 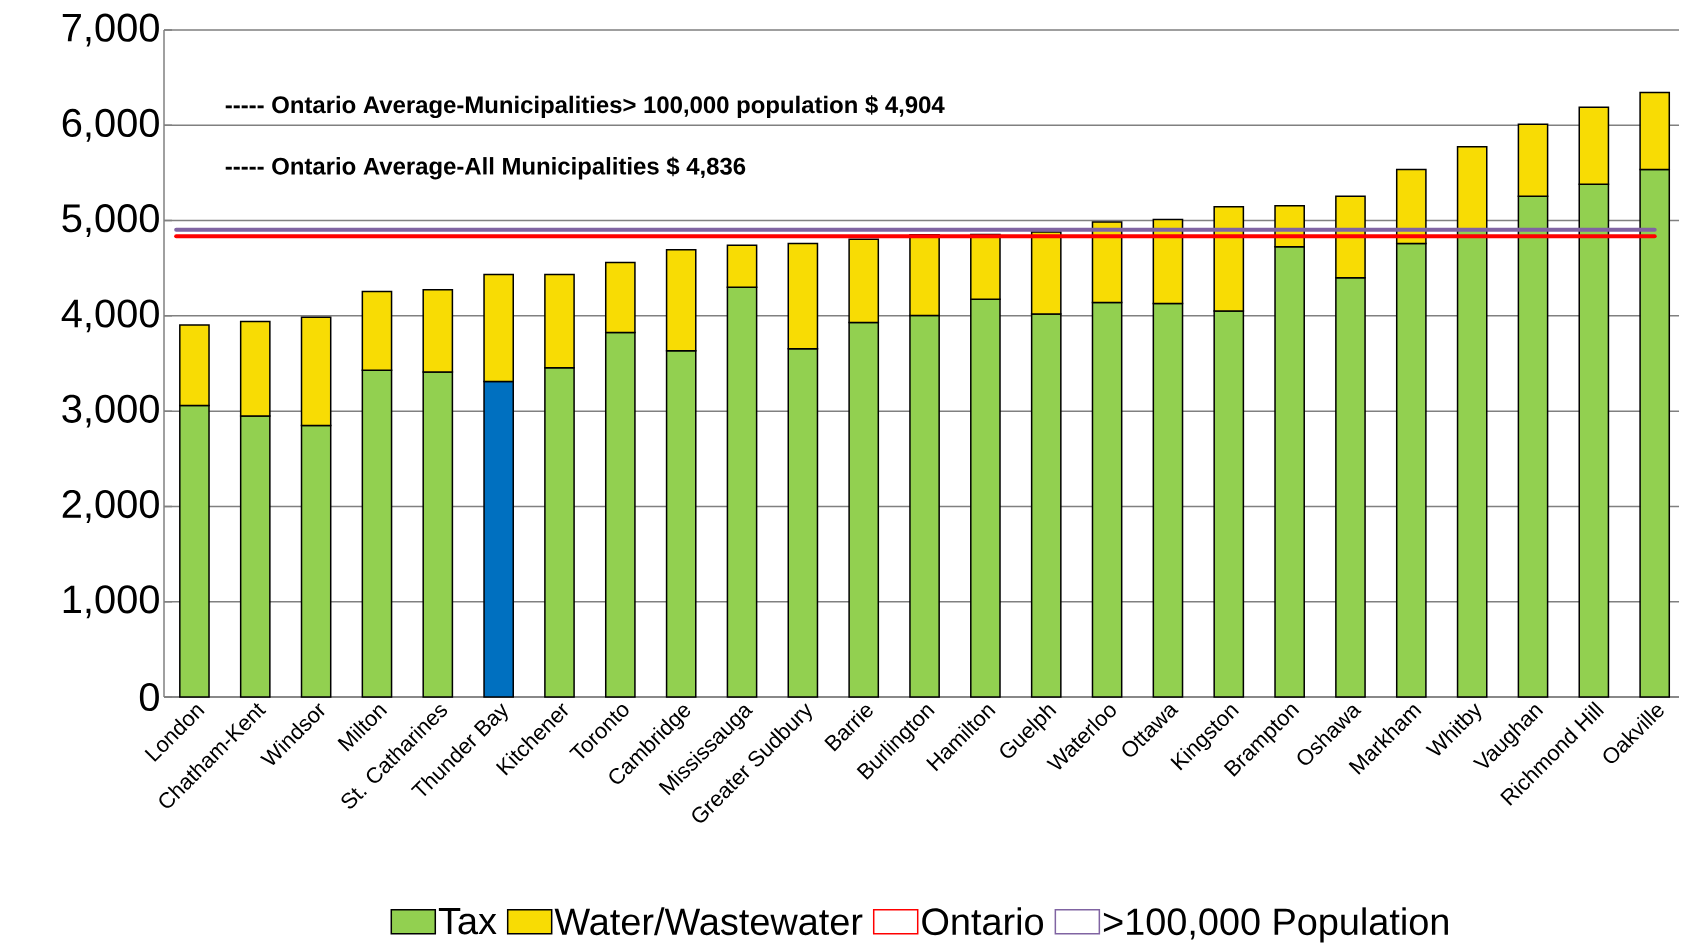 I want to click on legend-label: Water/Wastewater, so click(x=708, y=921).